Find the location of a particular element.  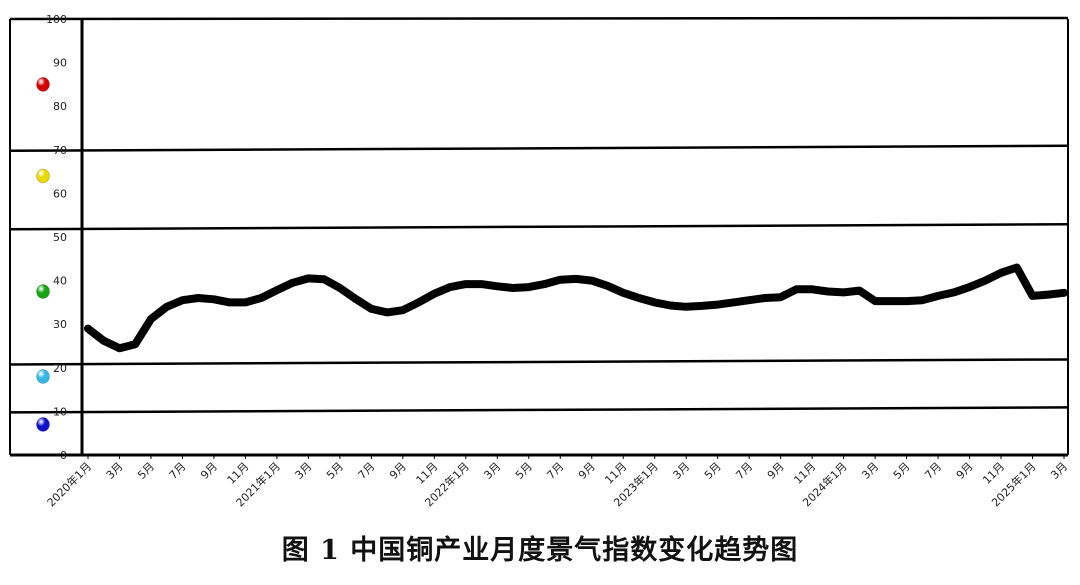

y-tick-label: 10 is located at coordinates (60, 411).